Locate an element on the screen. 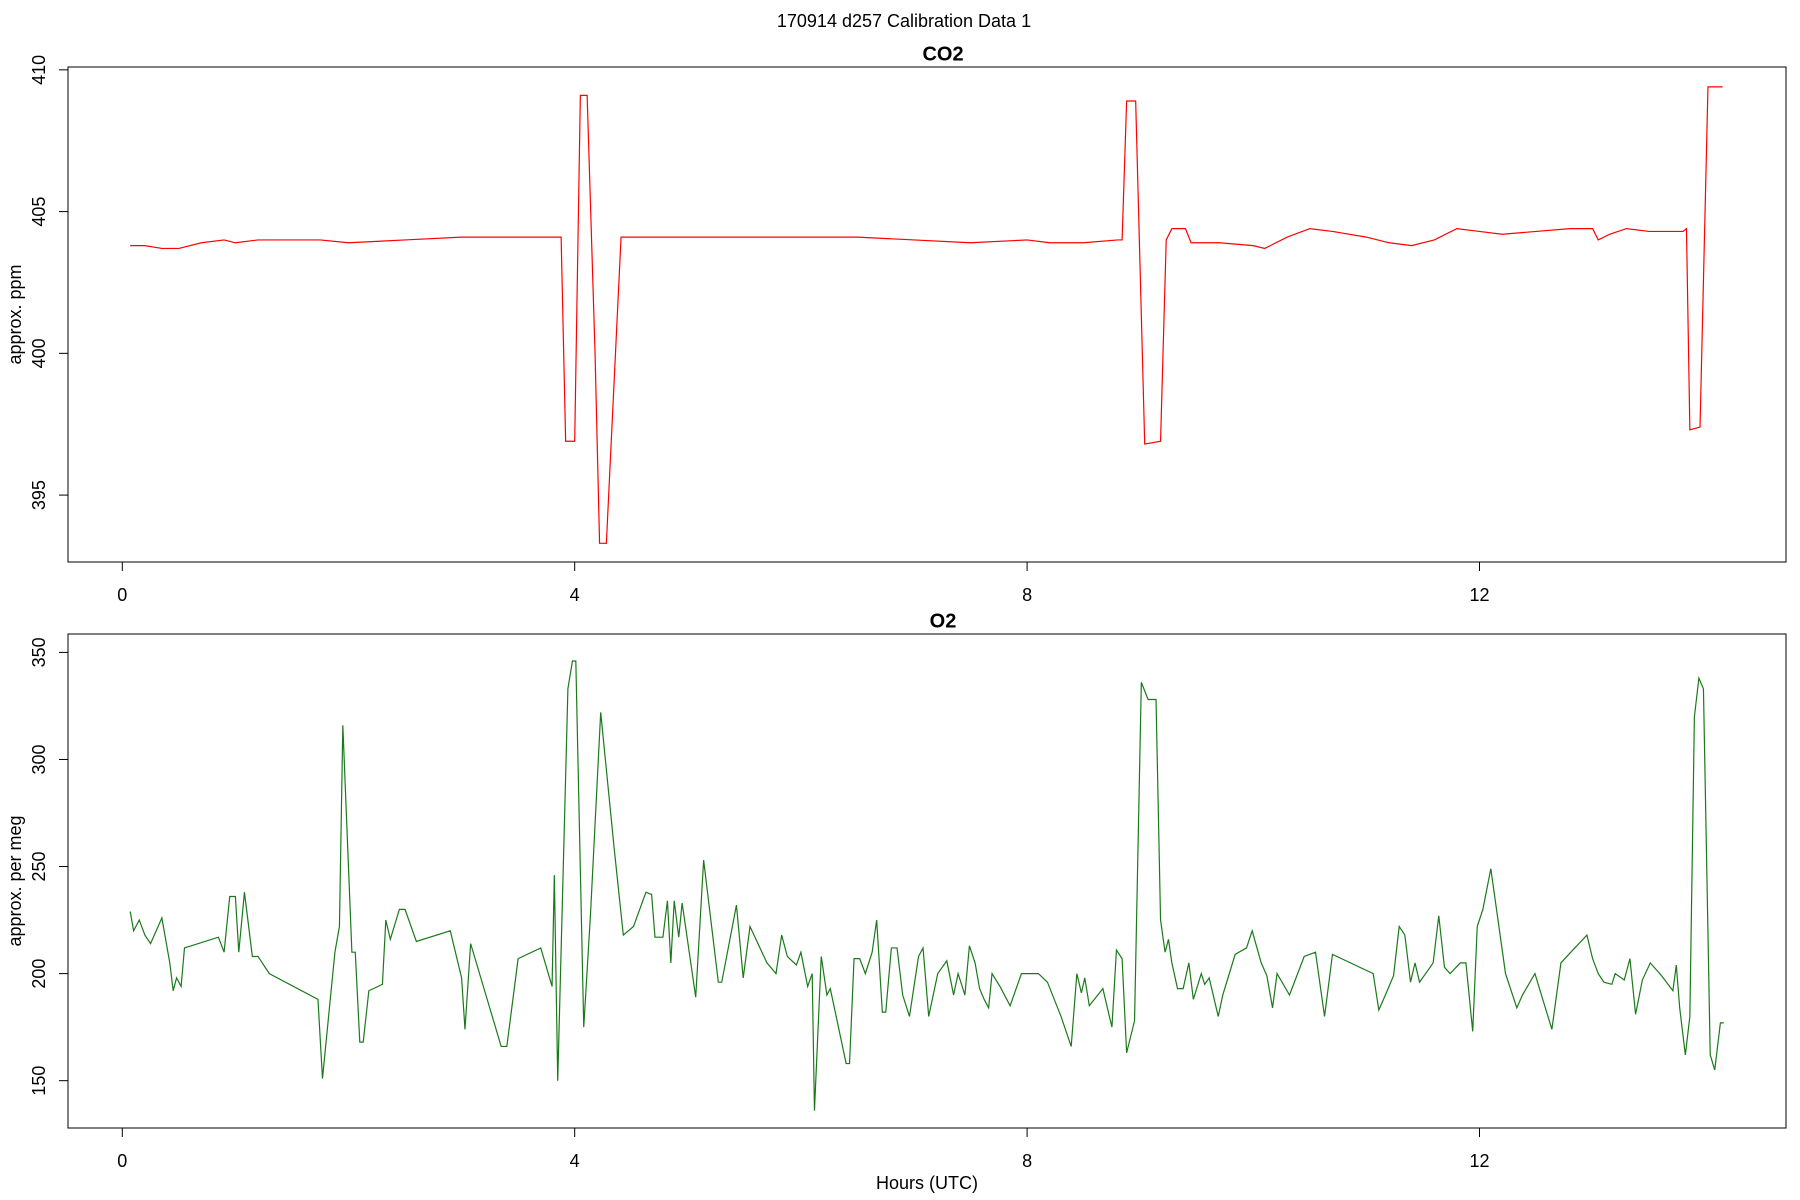  y-tick-label: 400 is located at coordinates (39, 353).